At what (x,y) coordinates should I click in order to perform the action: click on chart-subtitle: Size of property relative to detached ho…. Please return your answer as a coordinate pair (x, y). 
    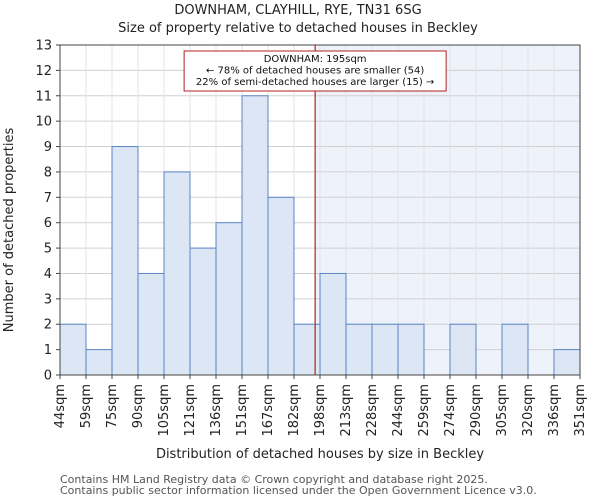
    Looking at the image, I should click on (298, 28).